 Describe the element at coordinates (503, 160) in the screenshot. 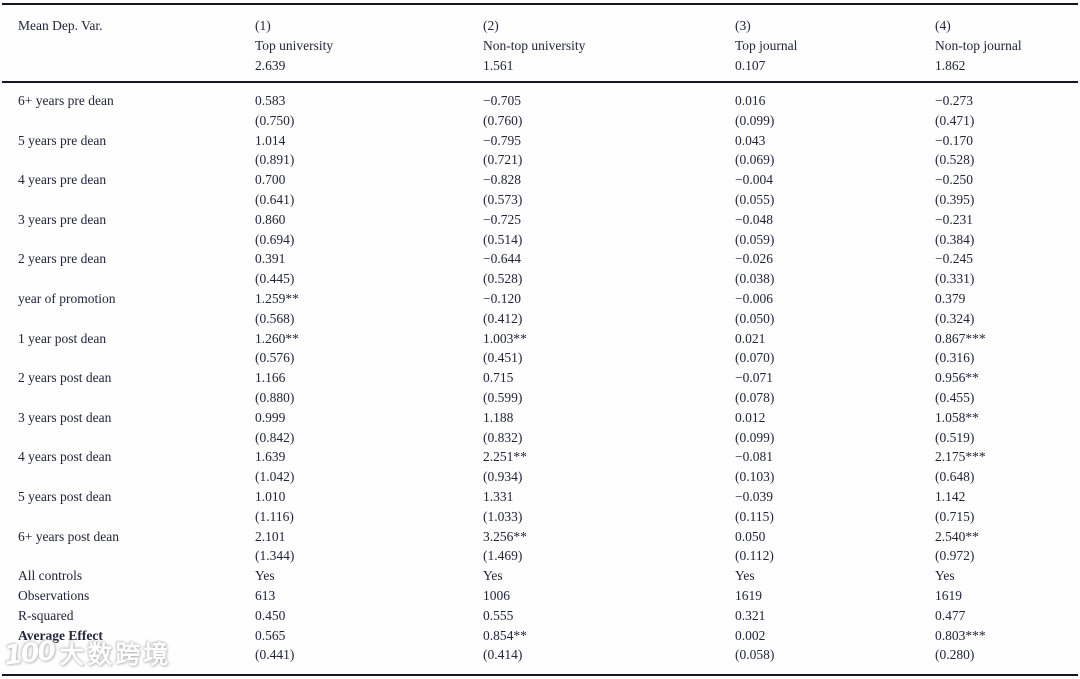

I see `standard-error-cell: (0.721)` at that location.